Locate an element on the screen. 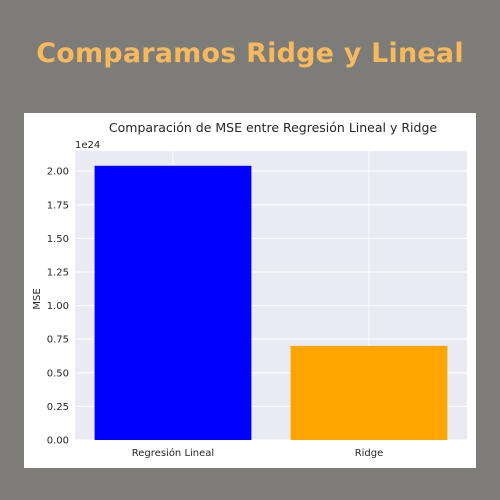 The image size is (500, 500). y-tick-label: 0.25 is located at coordinates (58, 407).